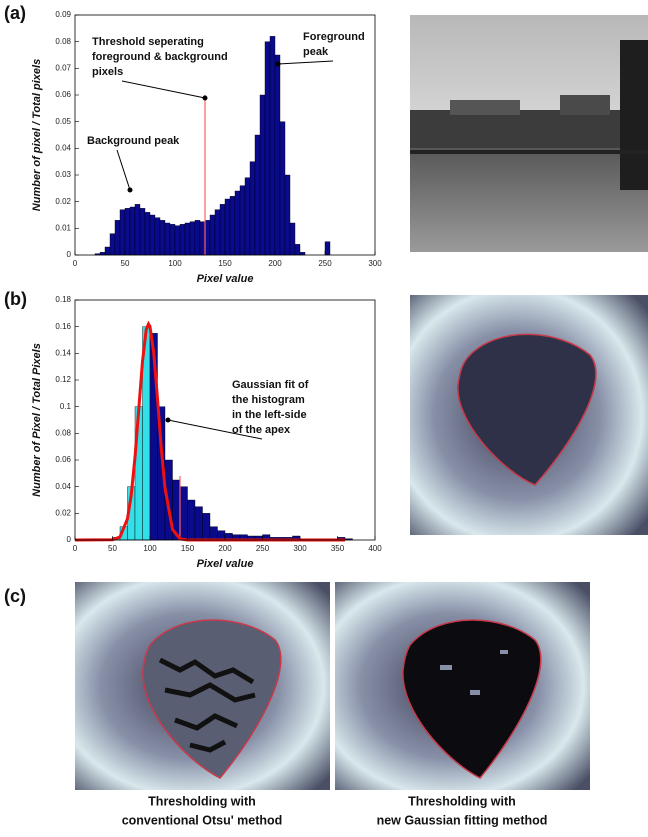  What do you see at coordinates (107, 72) in the screenshot?
I see `annotation: pixels` at bounding box center [107, 72].